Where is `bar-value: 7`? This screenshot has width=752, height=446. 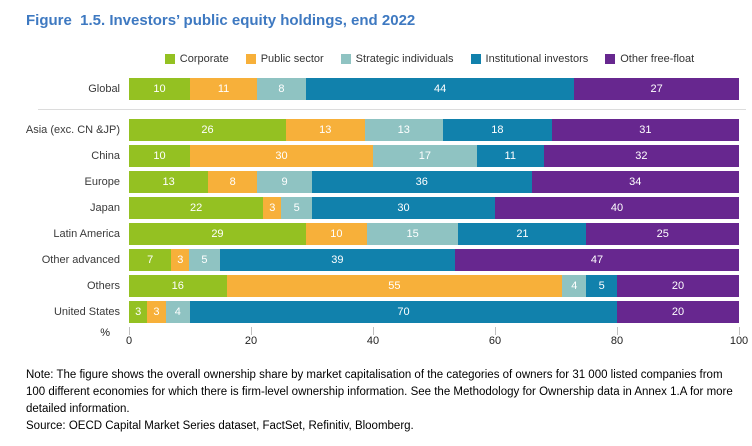 bar-value: 7 is located at coordinates (150, 260).